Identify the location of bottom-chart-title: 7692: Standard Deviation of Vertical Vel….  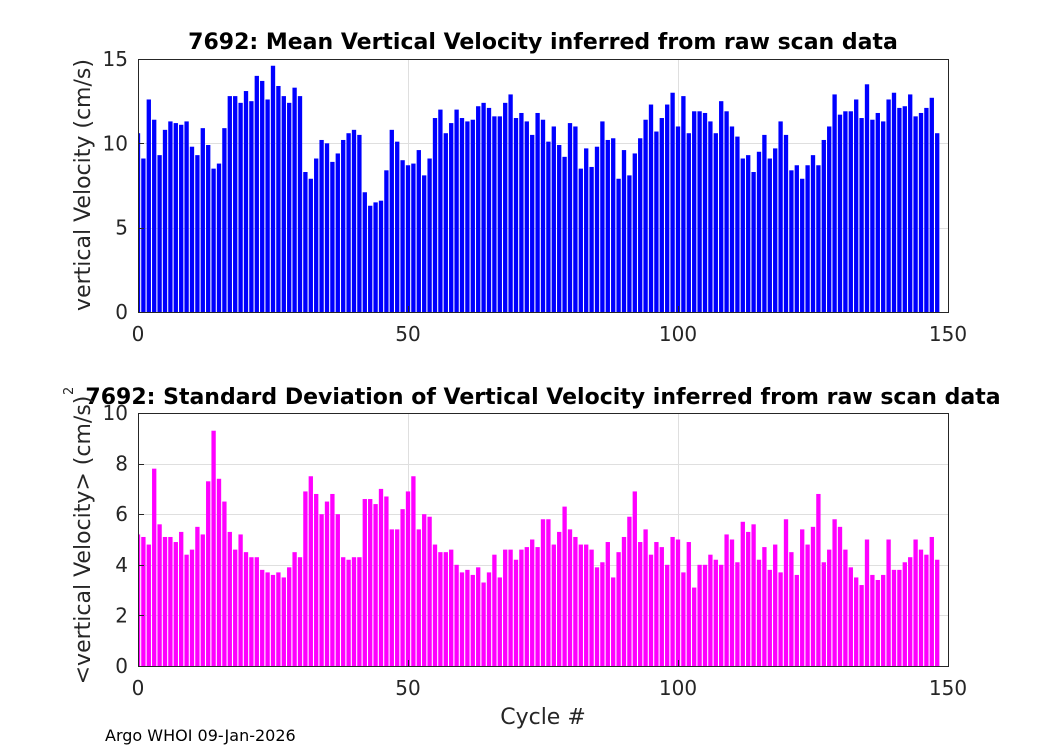
(542, 397).